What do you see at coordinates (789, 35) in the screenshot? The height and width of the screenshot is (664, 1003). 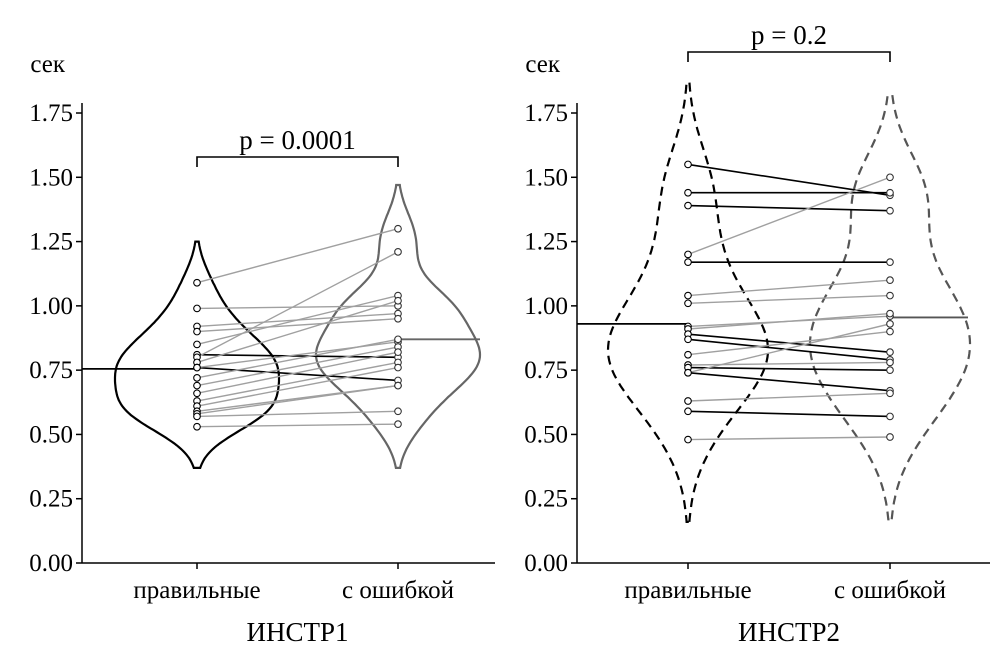 I see `p-value-label: p = 0.2` at bounding box center [789, 35].